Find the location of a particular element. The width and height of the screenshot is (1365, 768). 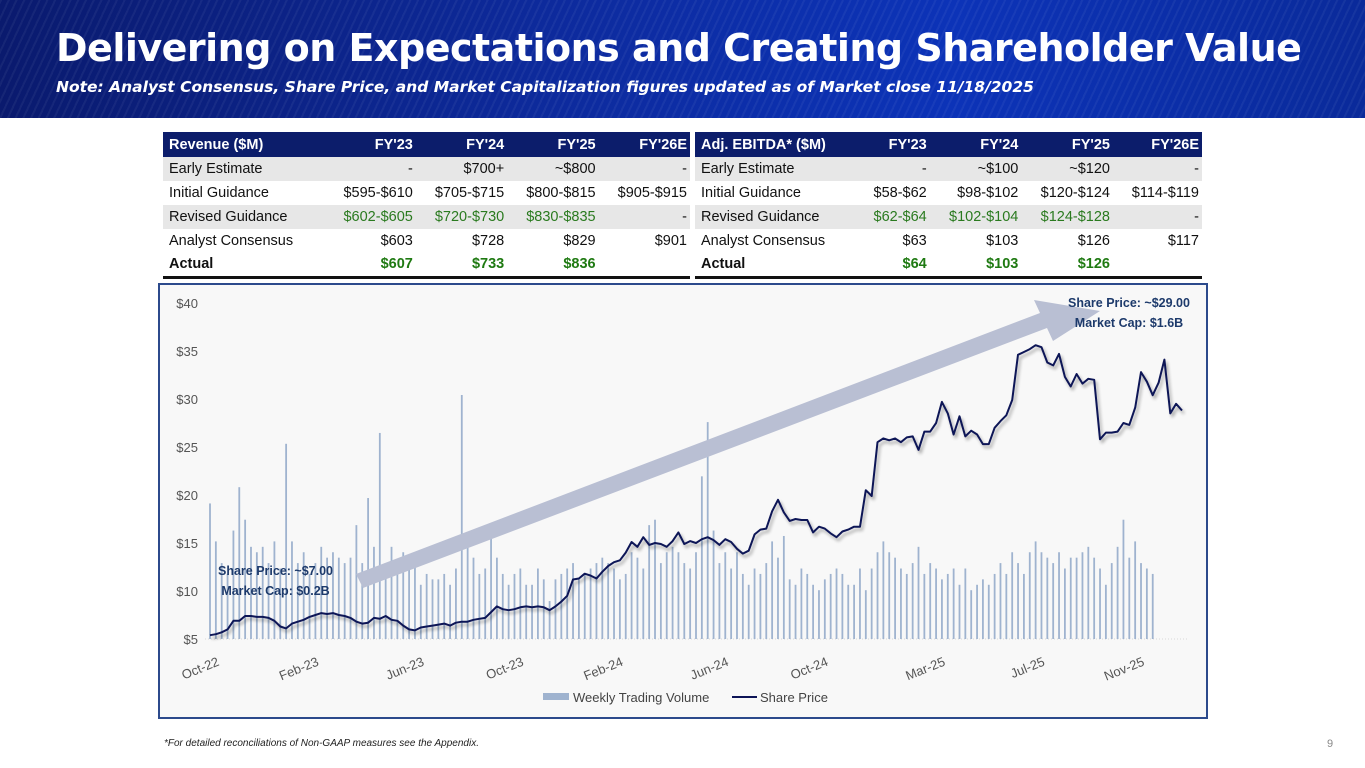

row-label: Analyst Consensus is located at coordinates (763, 241).